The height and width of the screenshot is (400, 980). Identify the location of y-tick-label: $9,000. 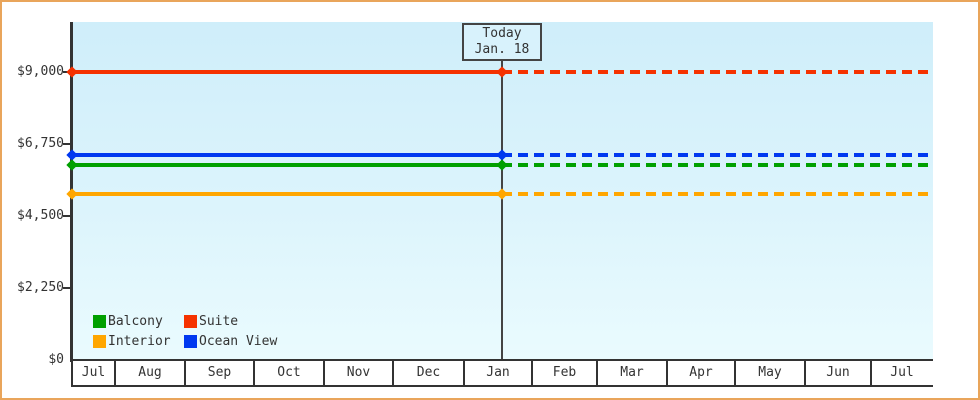
(40, 71).